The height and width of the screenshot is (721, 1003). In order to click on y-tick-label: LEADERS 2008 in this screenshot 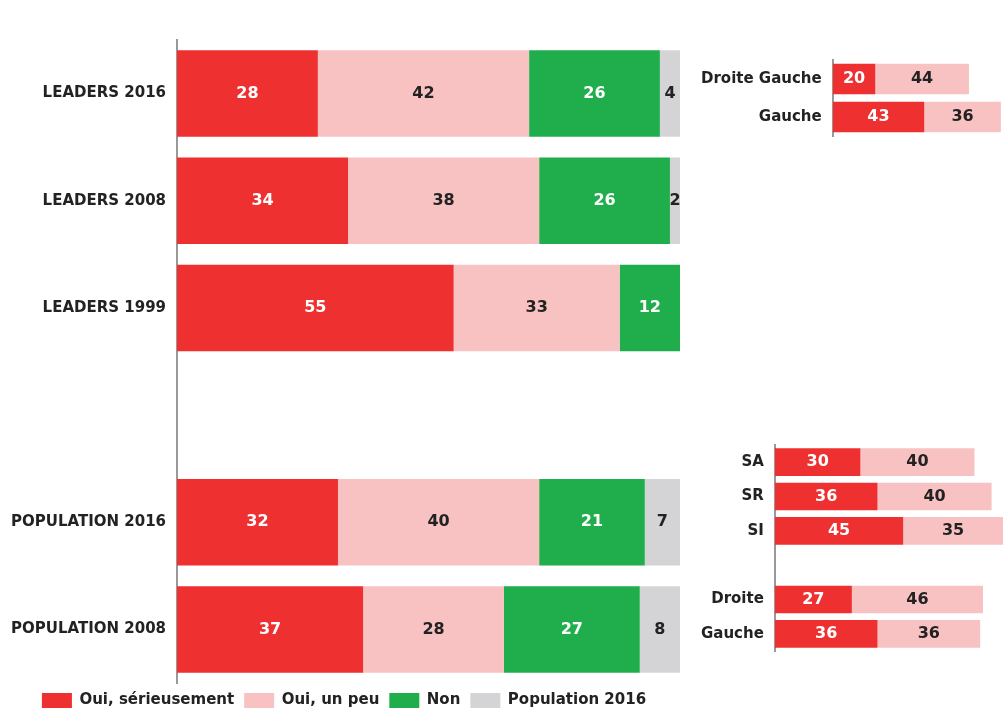, I will do `click(104, 199)`.